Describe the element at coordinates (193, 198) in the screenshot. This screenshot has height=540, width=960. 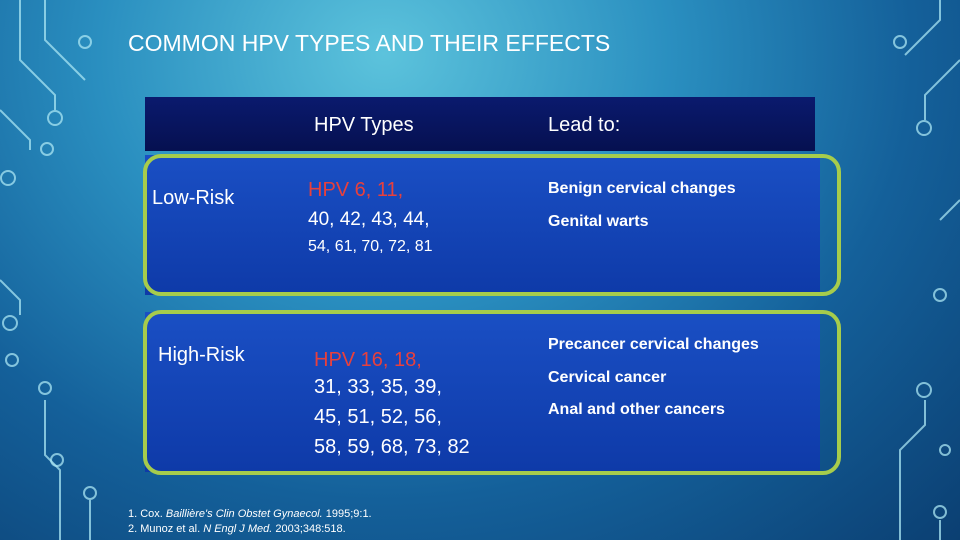
I see `row-label: Low-Risk` at that location.